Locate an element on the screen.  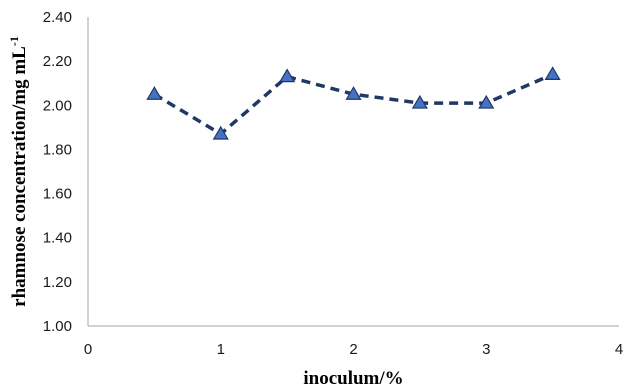
y-axis-title-text: rhamnose concentration/mg mL is located at coordinates (19, 176).